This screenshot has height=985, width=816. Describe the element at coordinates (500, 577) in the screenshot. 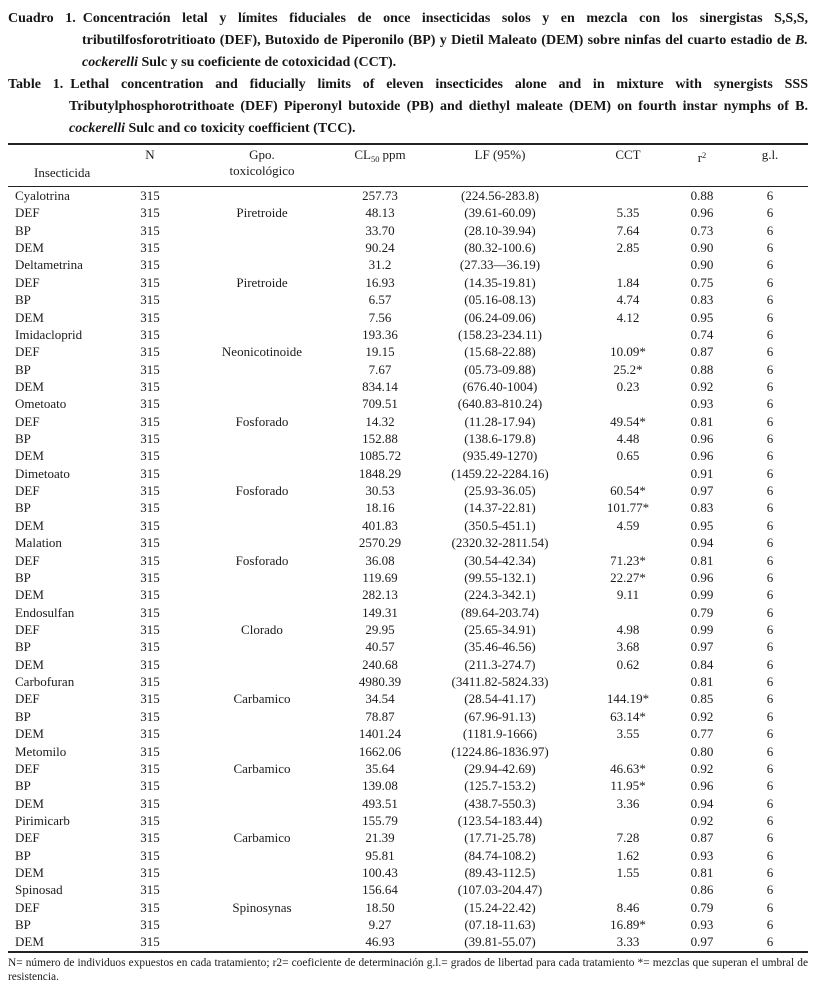

I see `cell-lf: (99.55-132.1)` at that location.